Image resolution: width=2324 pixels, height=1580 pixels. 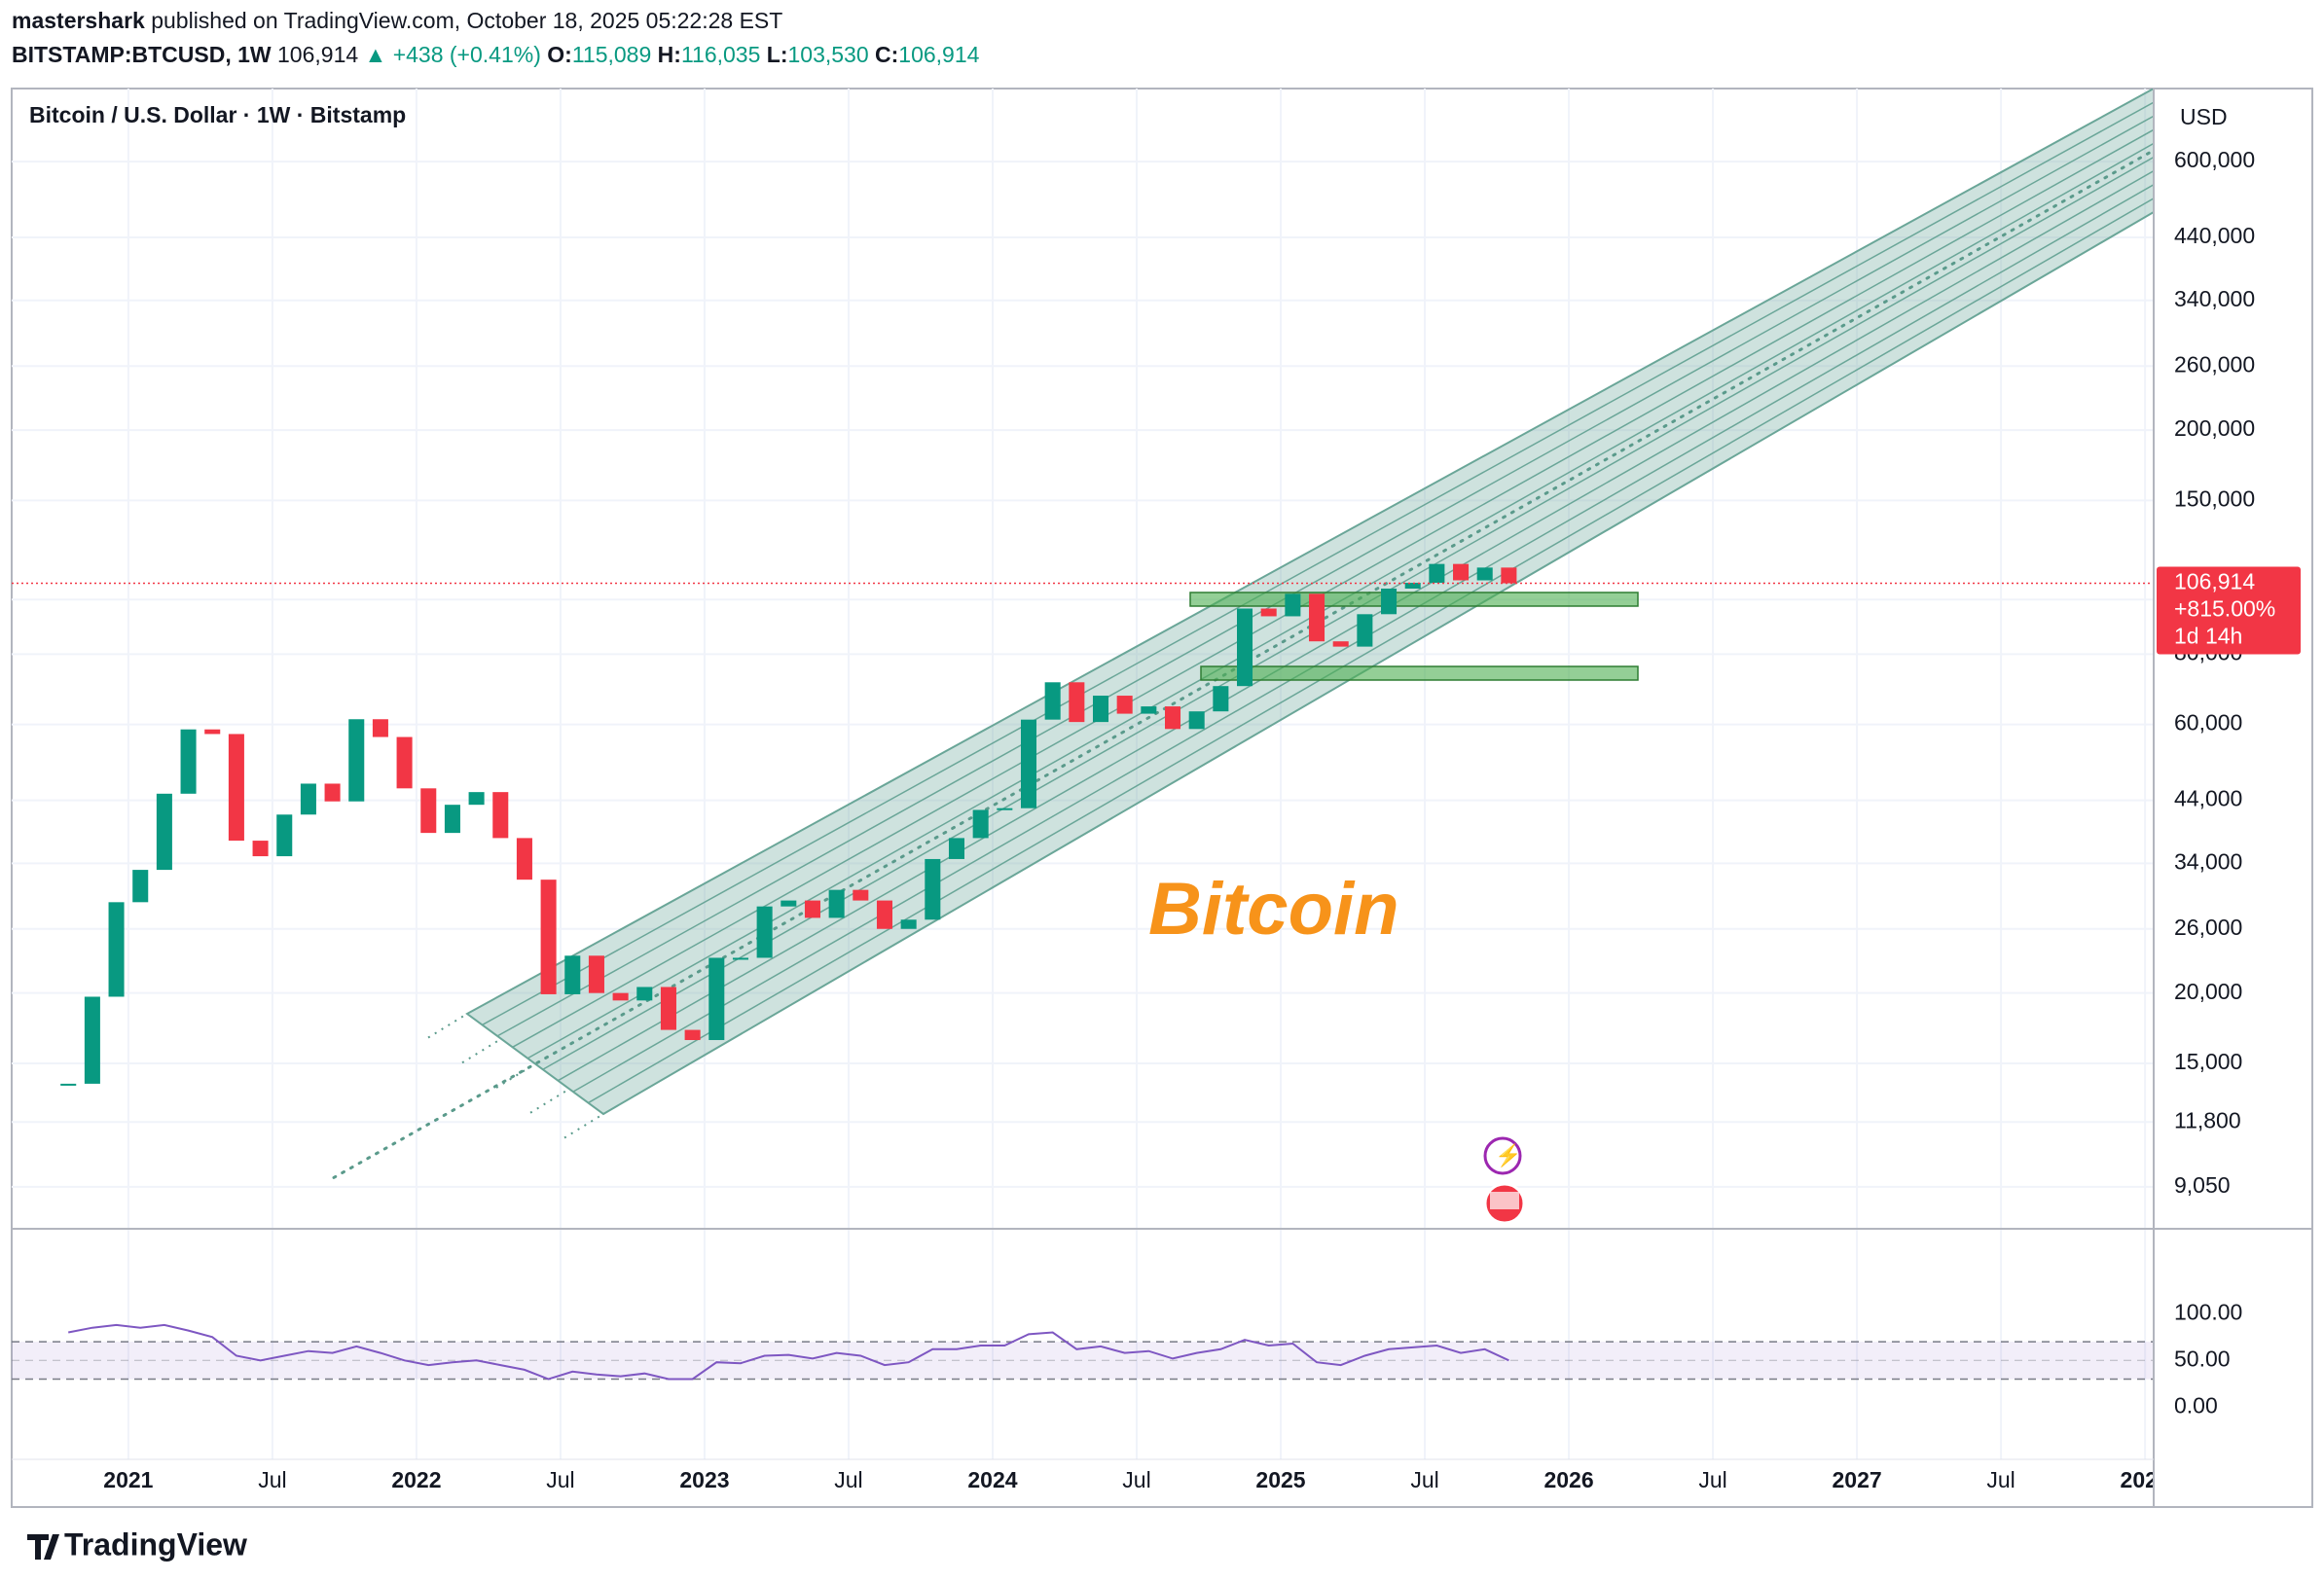 What do you see at coordinates (559, 54) in the screenshot?
I see `o-label: O:` at bounding box center [559, 54].